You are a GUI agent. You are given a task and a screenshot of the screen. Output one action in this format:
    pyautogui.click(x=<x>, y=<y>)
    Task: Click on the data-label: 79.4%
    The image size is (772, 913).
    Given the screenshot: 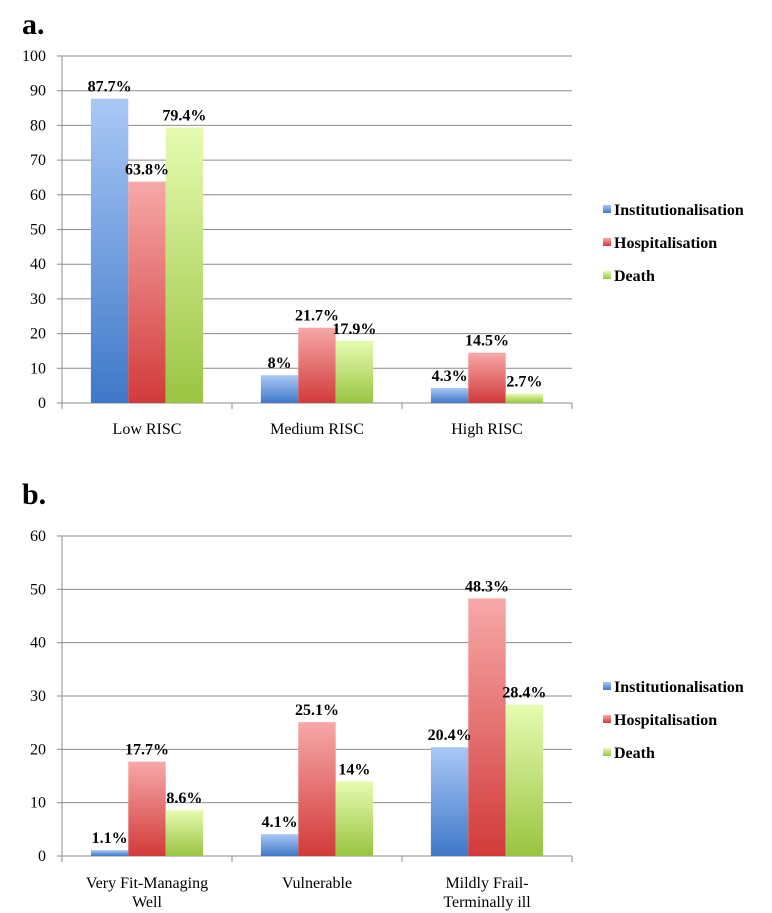 What is the action you would take?
    pyautogui.click(x=184, y=115)
    